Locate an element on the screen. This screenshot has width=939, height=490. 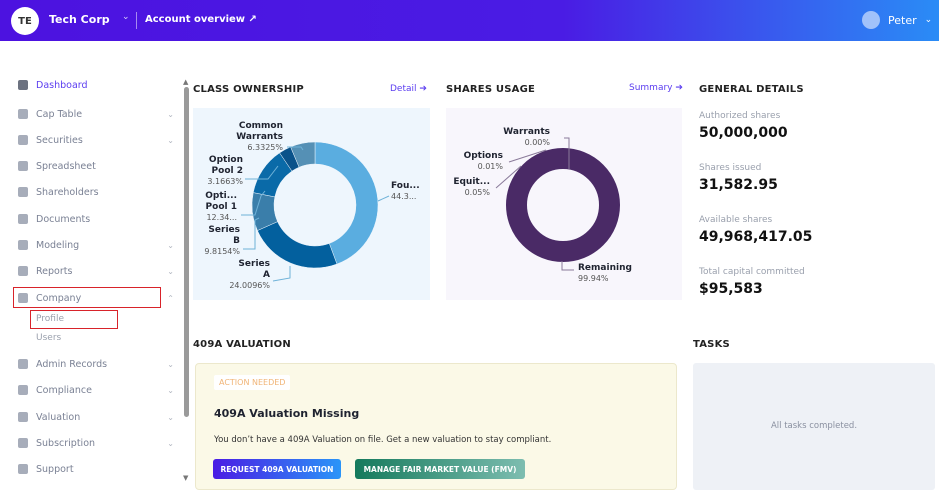
detail-label: Shares issued is located at coordinates (730, 168).